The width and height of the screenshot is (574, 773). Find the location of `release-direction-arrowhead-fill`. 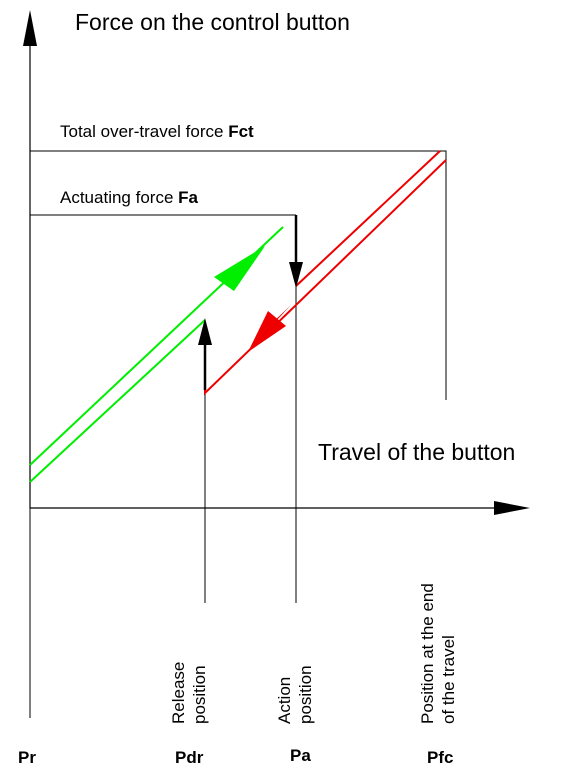

release-direction-arrowhead-fill is located at coordinates (267, 331).